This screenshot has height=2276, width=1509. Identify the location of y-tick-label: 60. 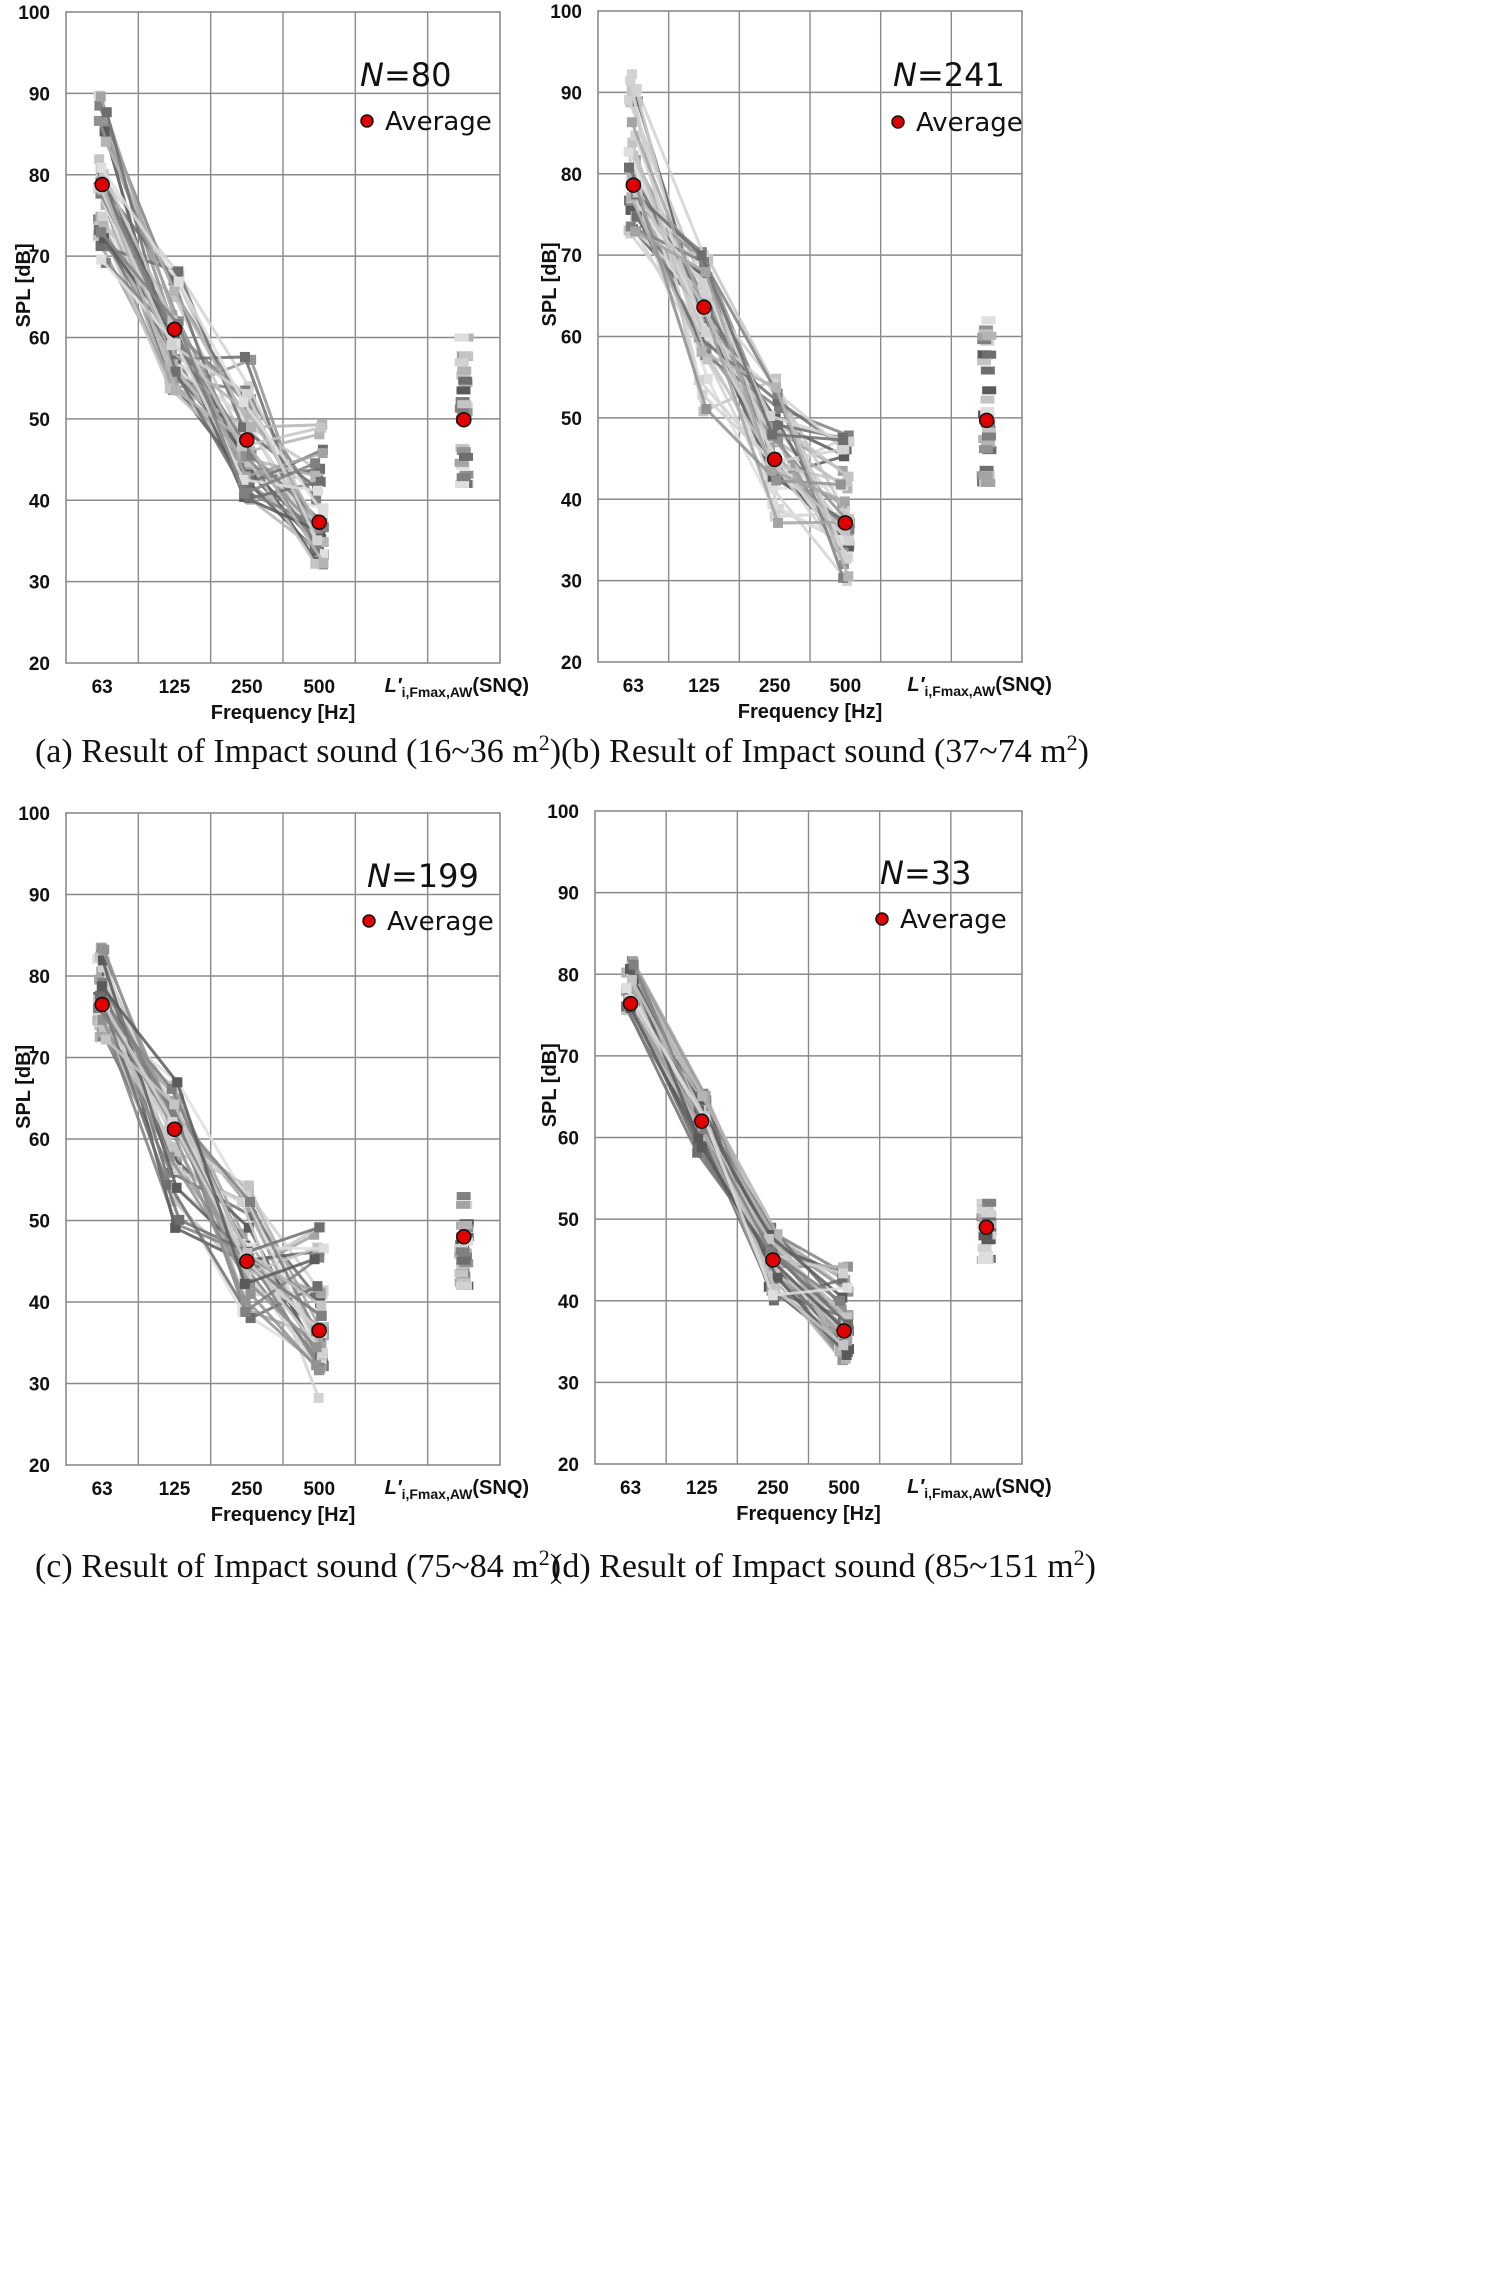
(571, 338).